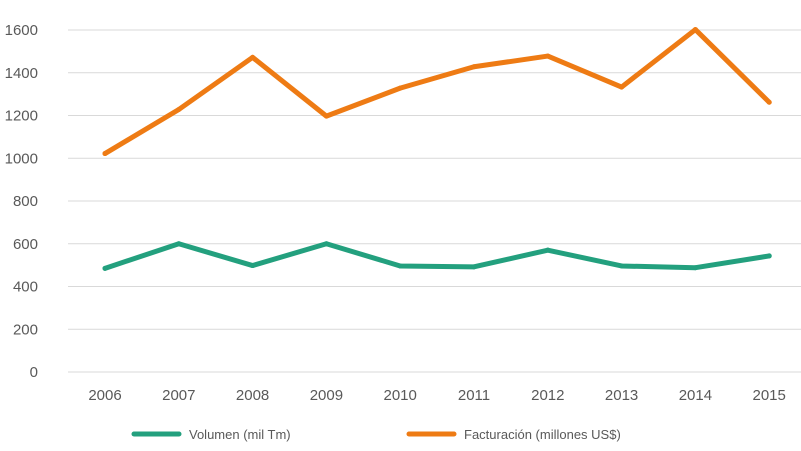 The image size is (801, 451). Describe the element at coordinates (542, 434) in the screenshot. I see `legend-label-facturacion: Facturación (millones US$)` at that location.